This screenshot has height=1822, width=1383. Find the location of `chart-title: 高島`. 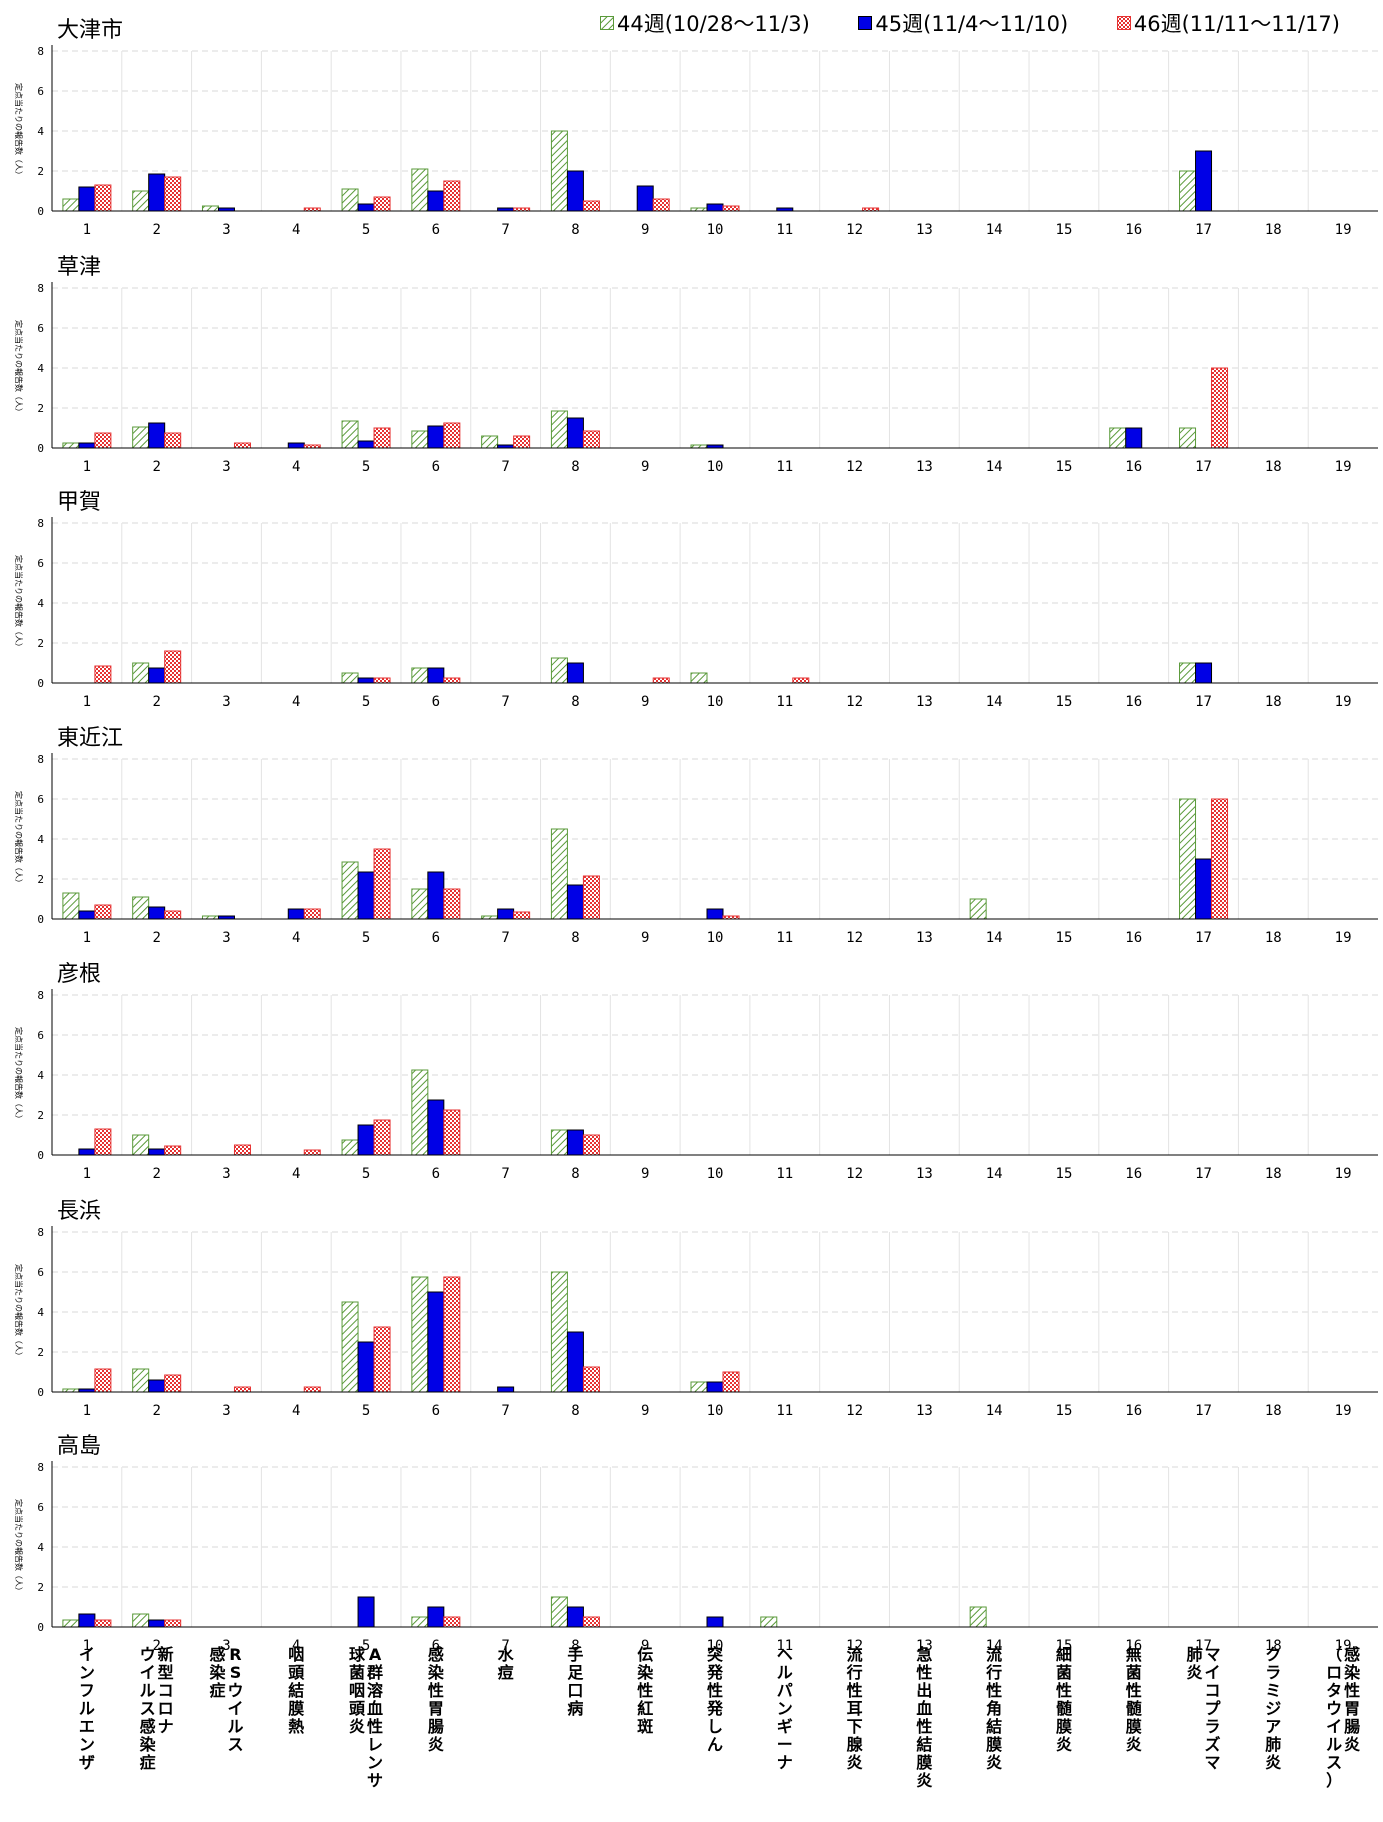

chart-title: 高島 is located at coordinates (79, 1446).